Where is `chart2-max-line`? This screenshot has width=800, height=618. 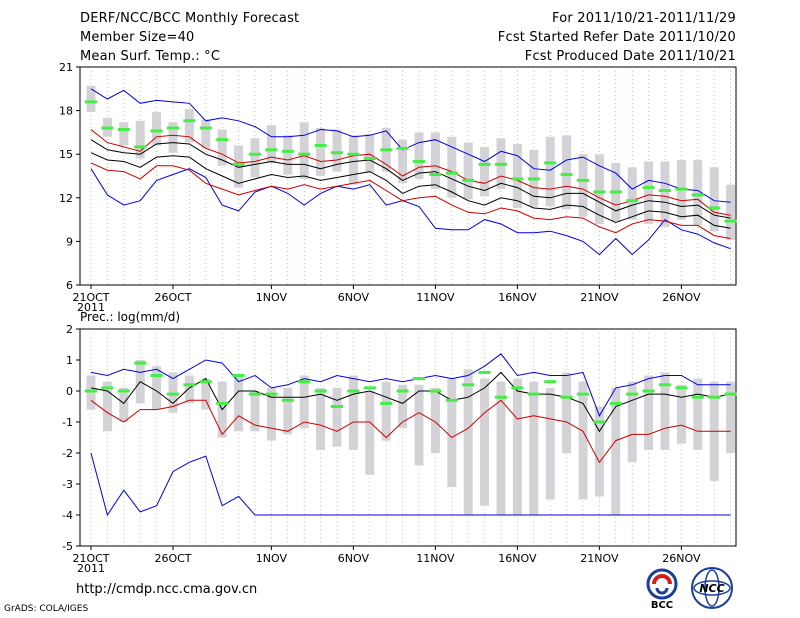
chart2-max-line is located at coordinates (410, 385).